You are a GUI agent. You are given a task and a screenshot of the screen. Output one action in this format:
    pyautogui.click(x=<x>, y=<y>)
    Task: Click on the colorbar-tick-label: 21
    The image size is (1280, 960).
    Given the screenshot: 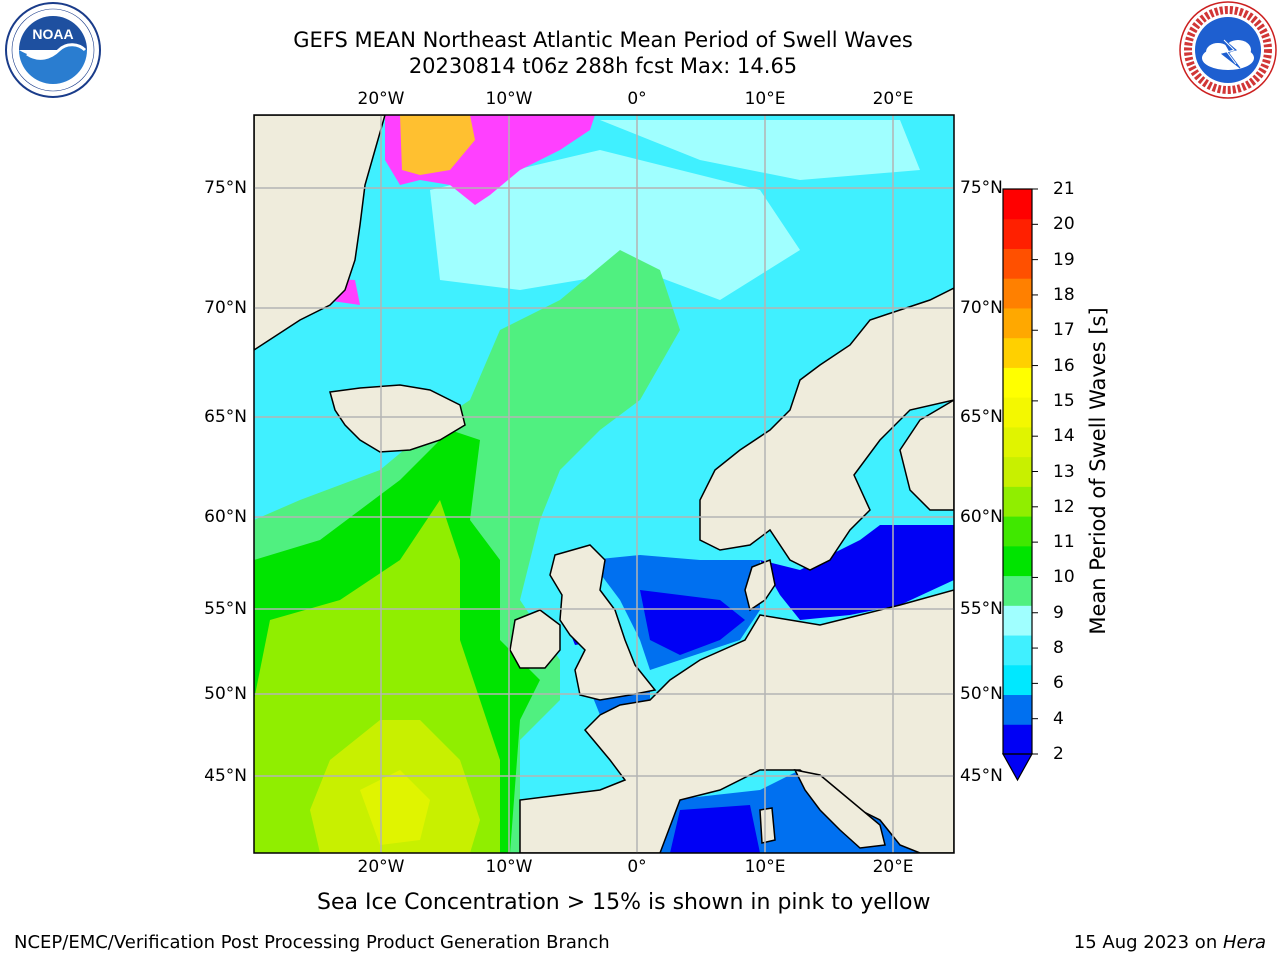 What is the action you would take?
    pyautogui.click(x=1064, y=189)
    